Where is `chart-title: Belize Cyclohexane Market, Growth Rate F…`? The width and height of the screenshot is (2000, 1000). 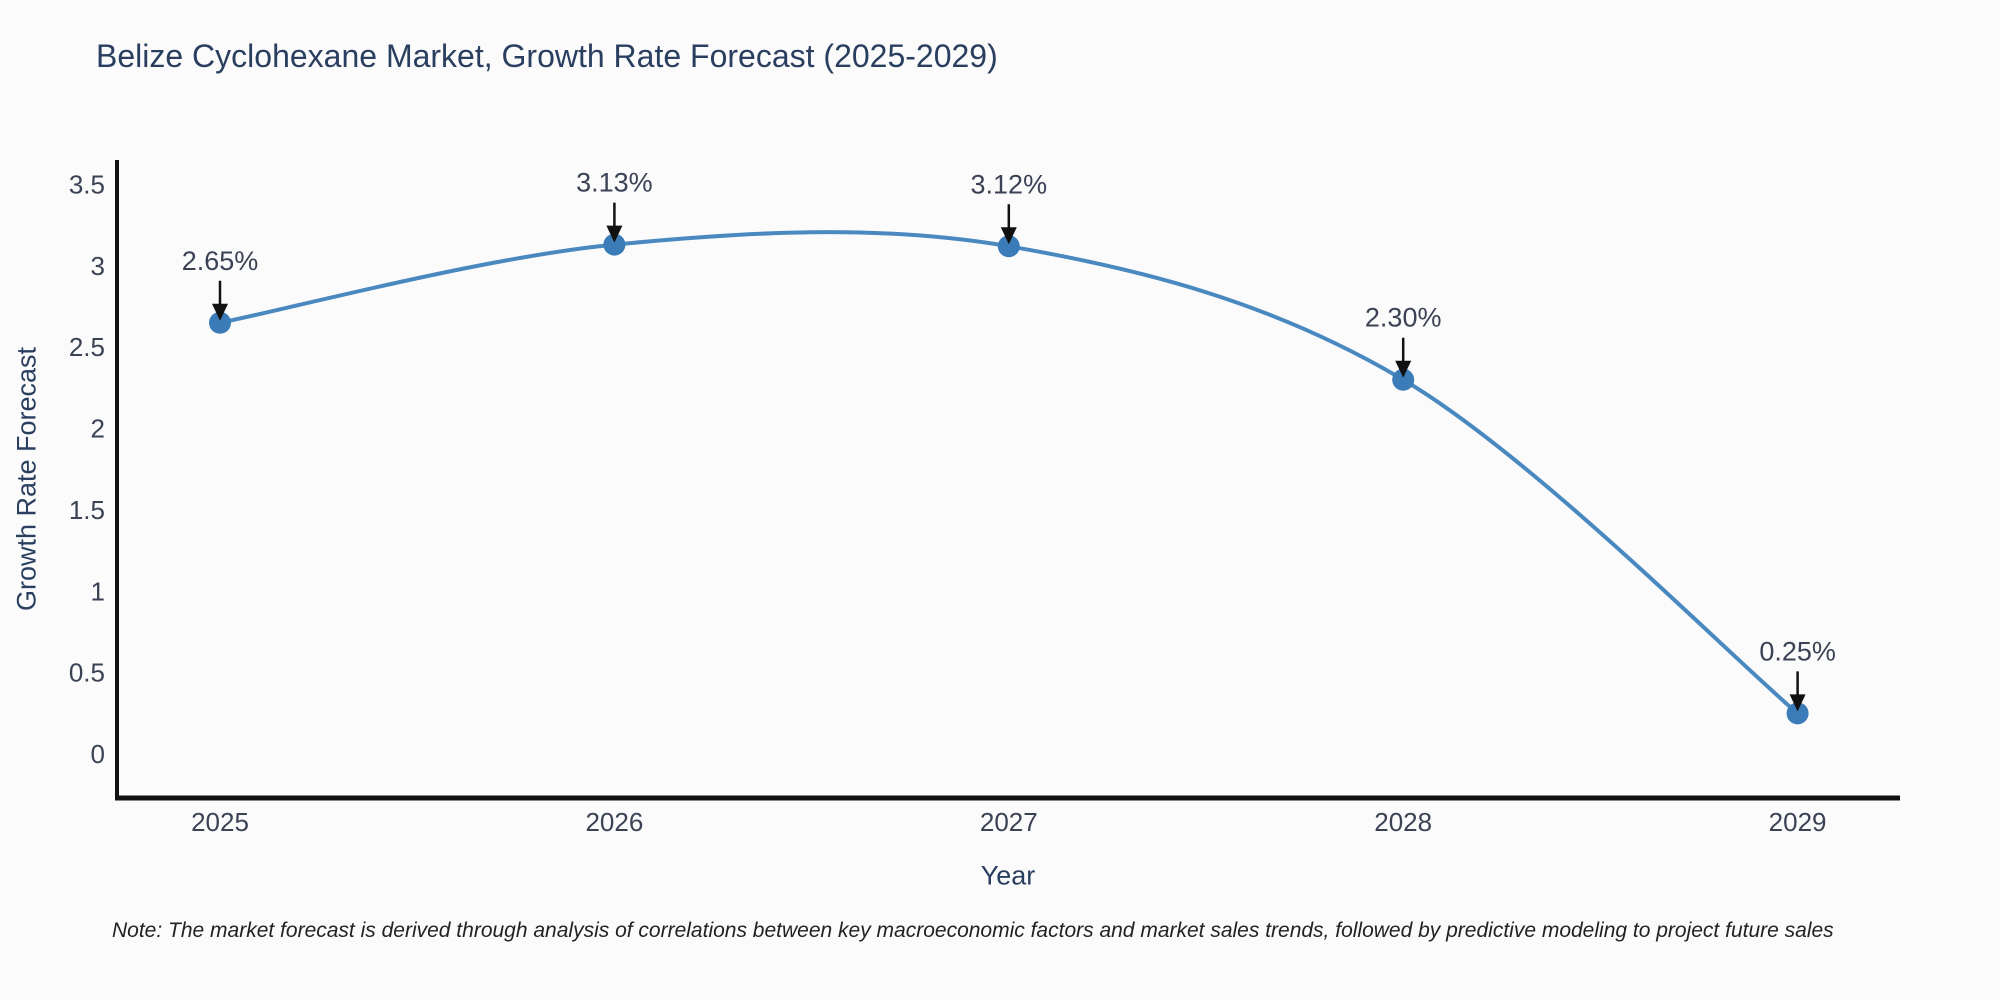
chart-title: Belize Cyclohexane Market, Growth Rate F… is located at coordinates (547, 56).